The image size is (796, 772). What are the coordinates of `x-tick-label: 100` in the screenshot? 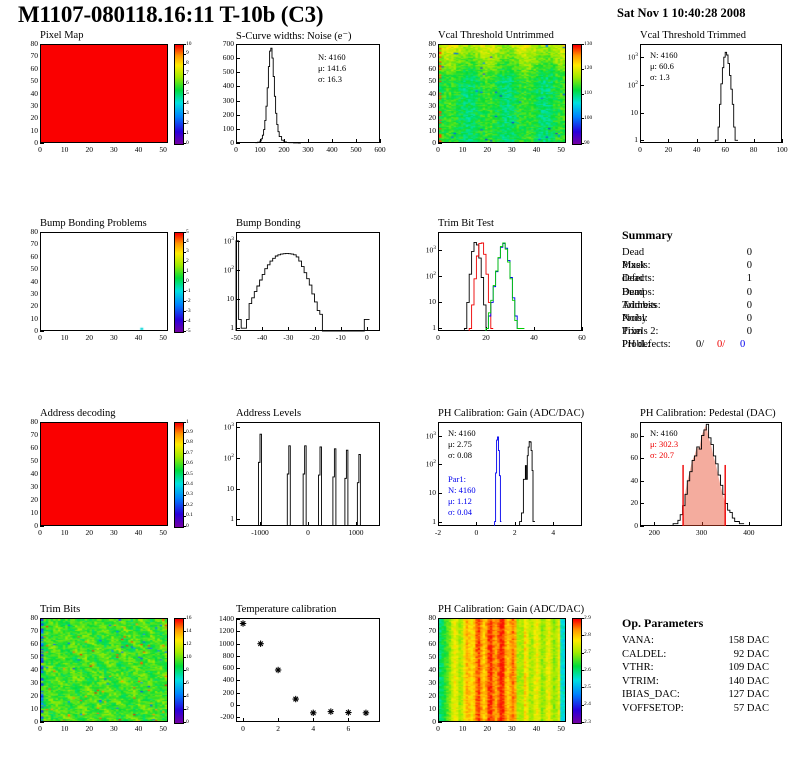 It's located at (782, 149).